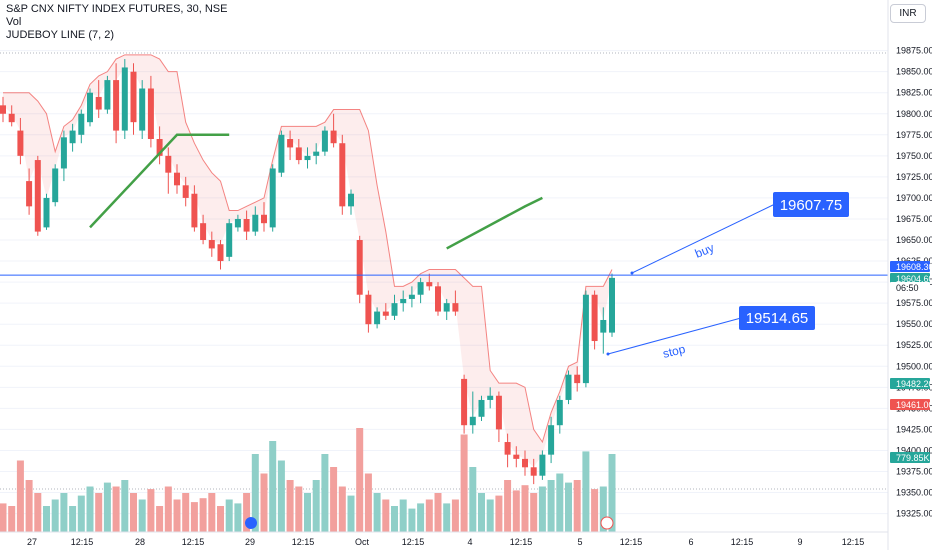 The width and height of the screenshot is (932, 550). I want to click on price-tick-label: 19850.00, so click(914, 72).